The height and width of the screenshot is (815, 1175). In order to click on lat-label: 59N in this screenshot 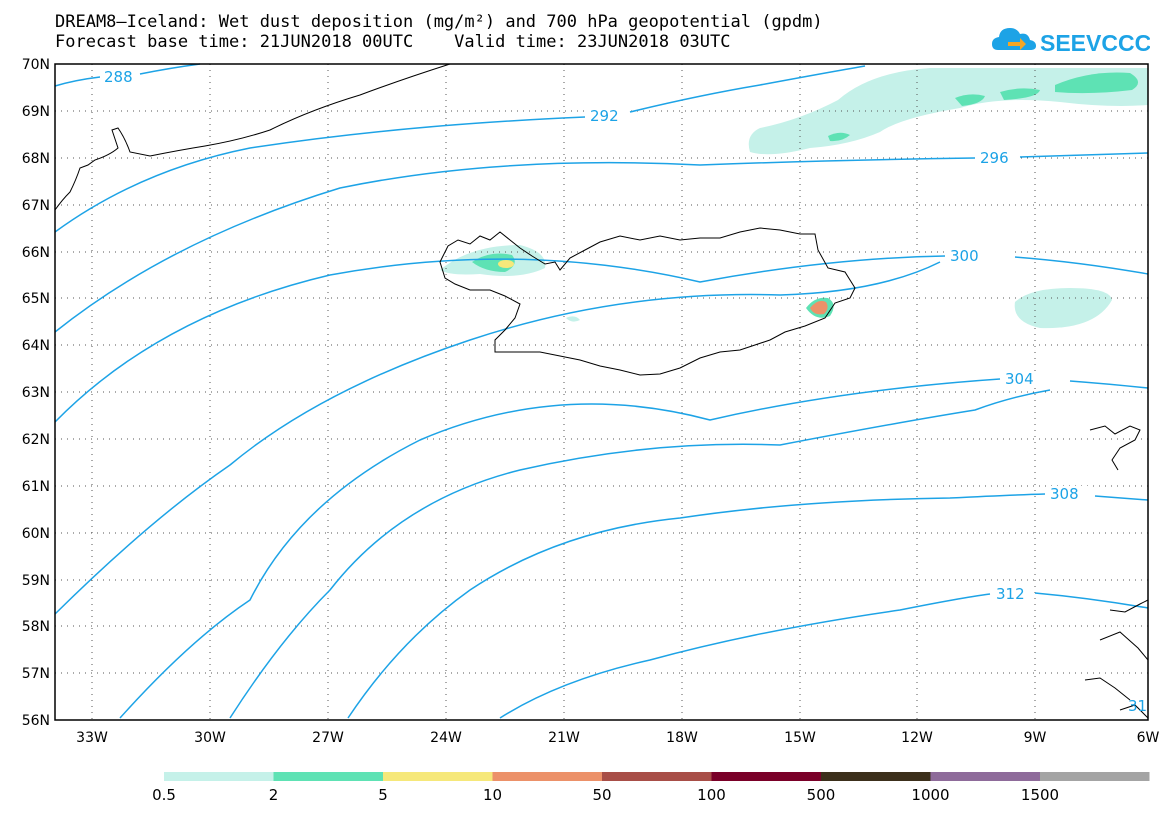, I will do `click(36, 581)`.